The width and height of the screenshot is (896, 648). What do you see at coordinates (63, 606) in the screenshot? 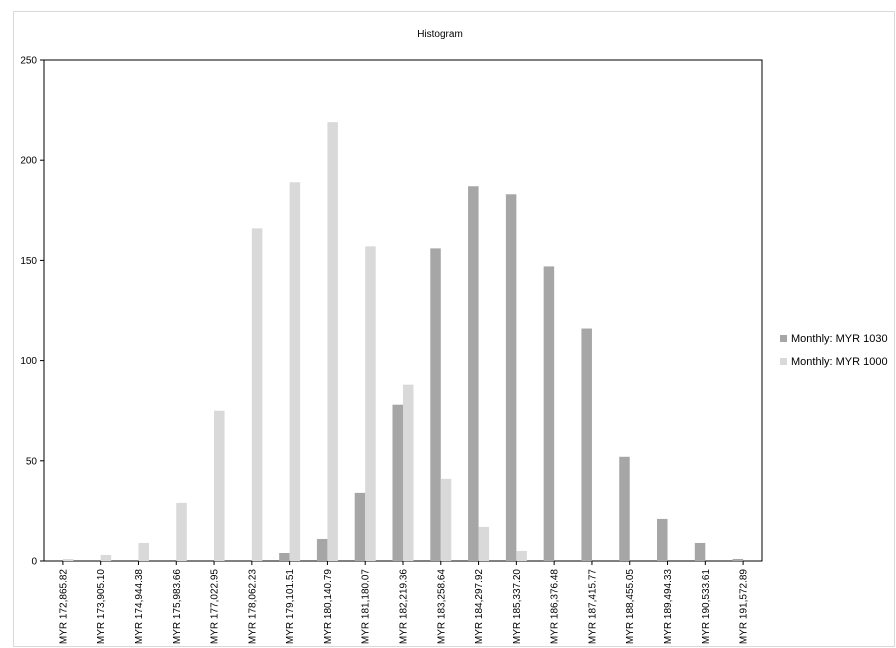
I see `x-tick-label: MYR 172,865.82` at bounding box center [63, 606].